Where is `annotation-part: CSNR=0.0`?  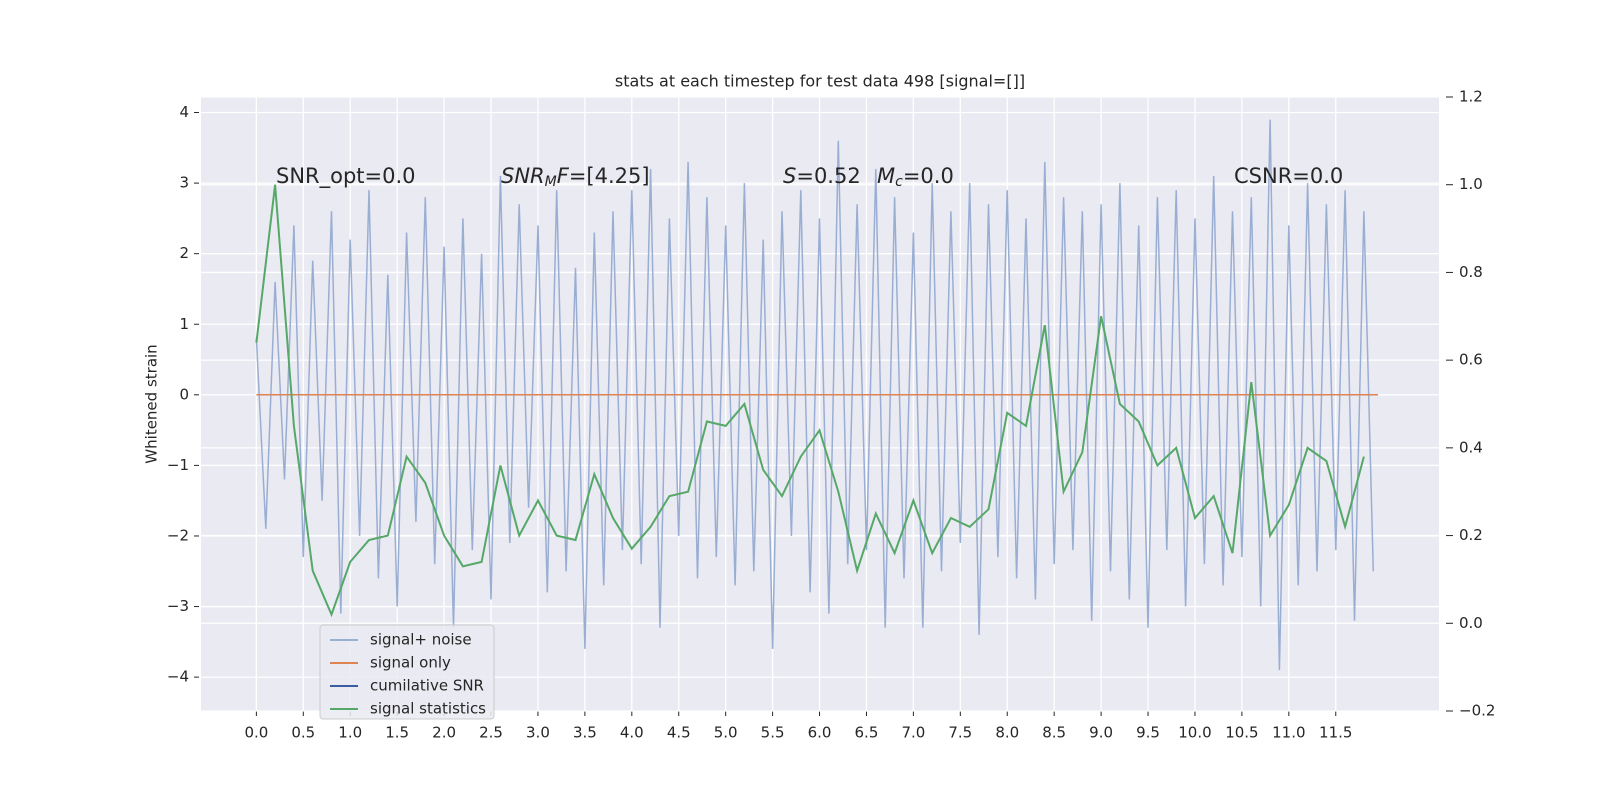 annotation-part: CSNR=0.0 is located at coordinates (1288, 176).